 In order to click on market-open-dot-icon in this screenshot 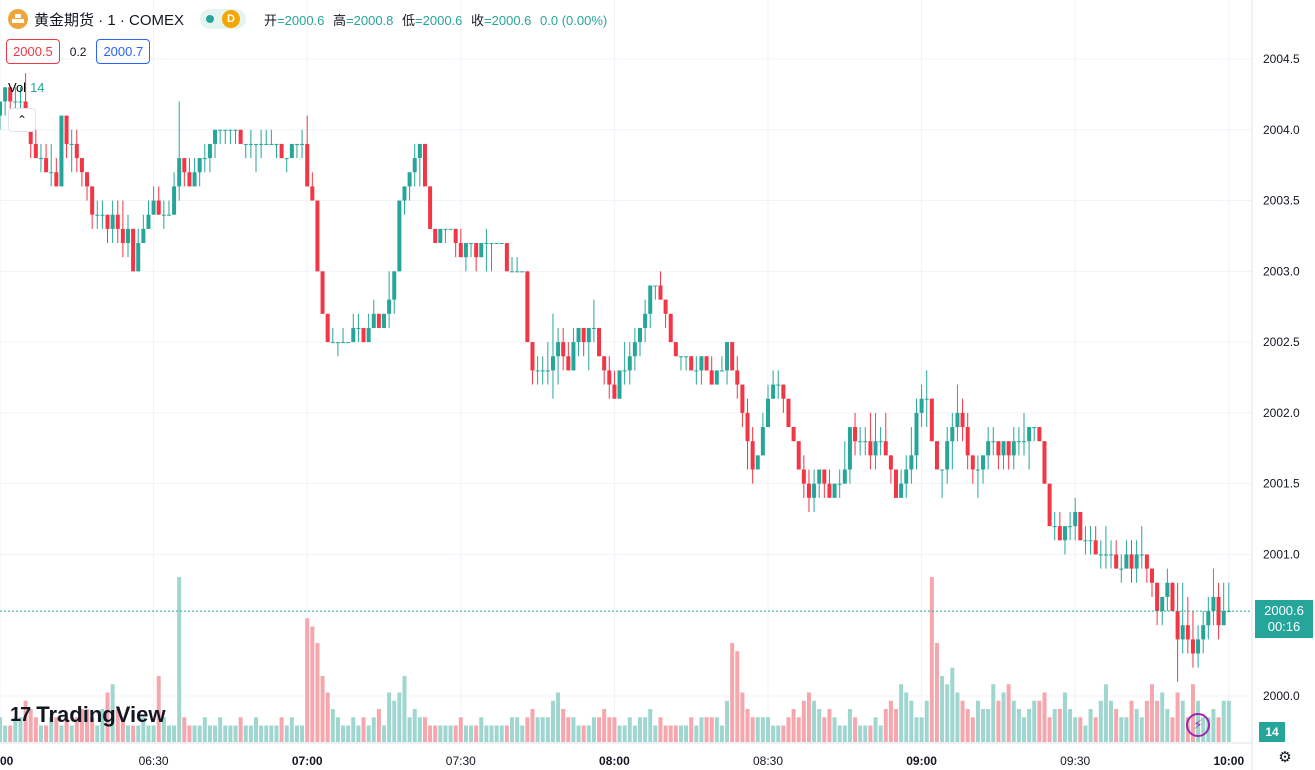, I will do `click(210, 19)`.